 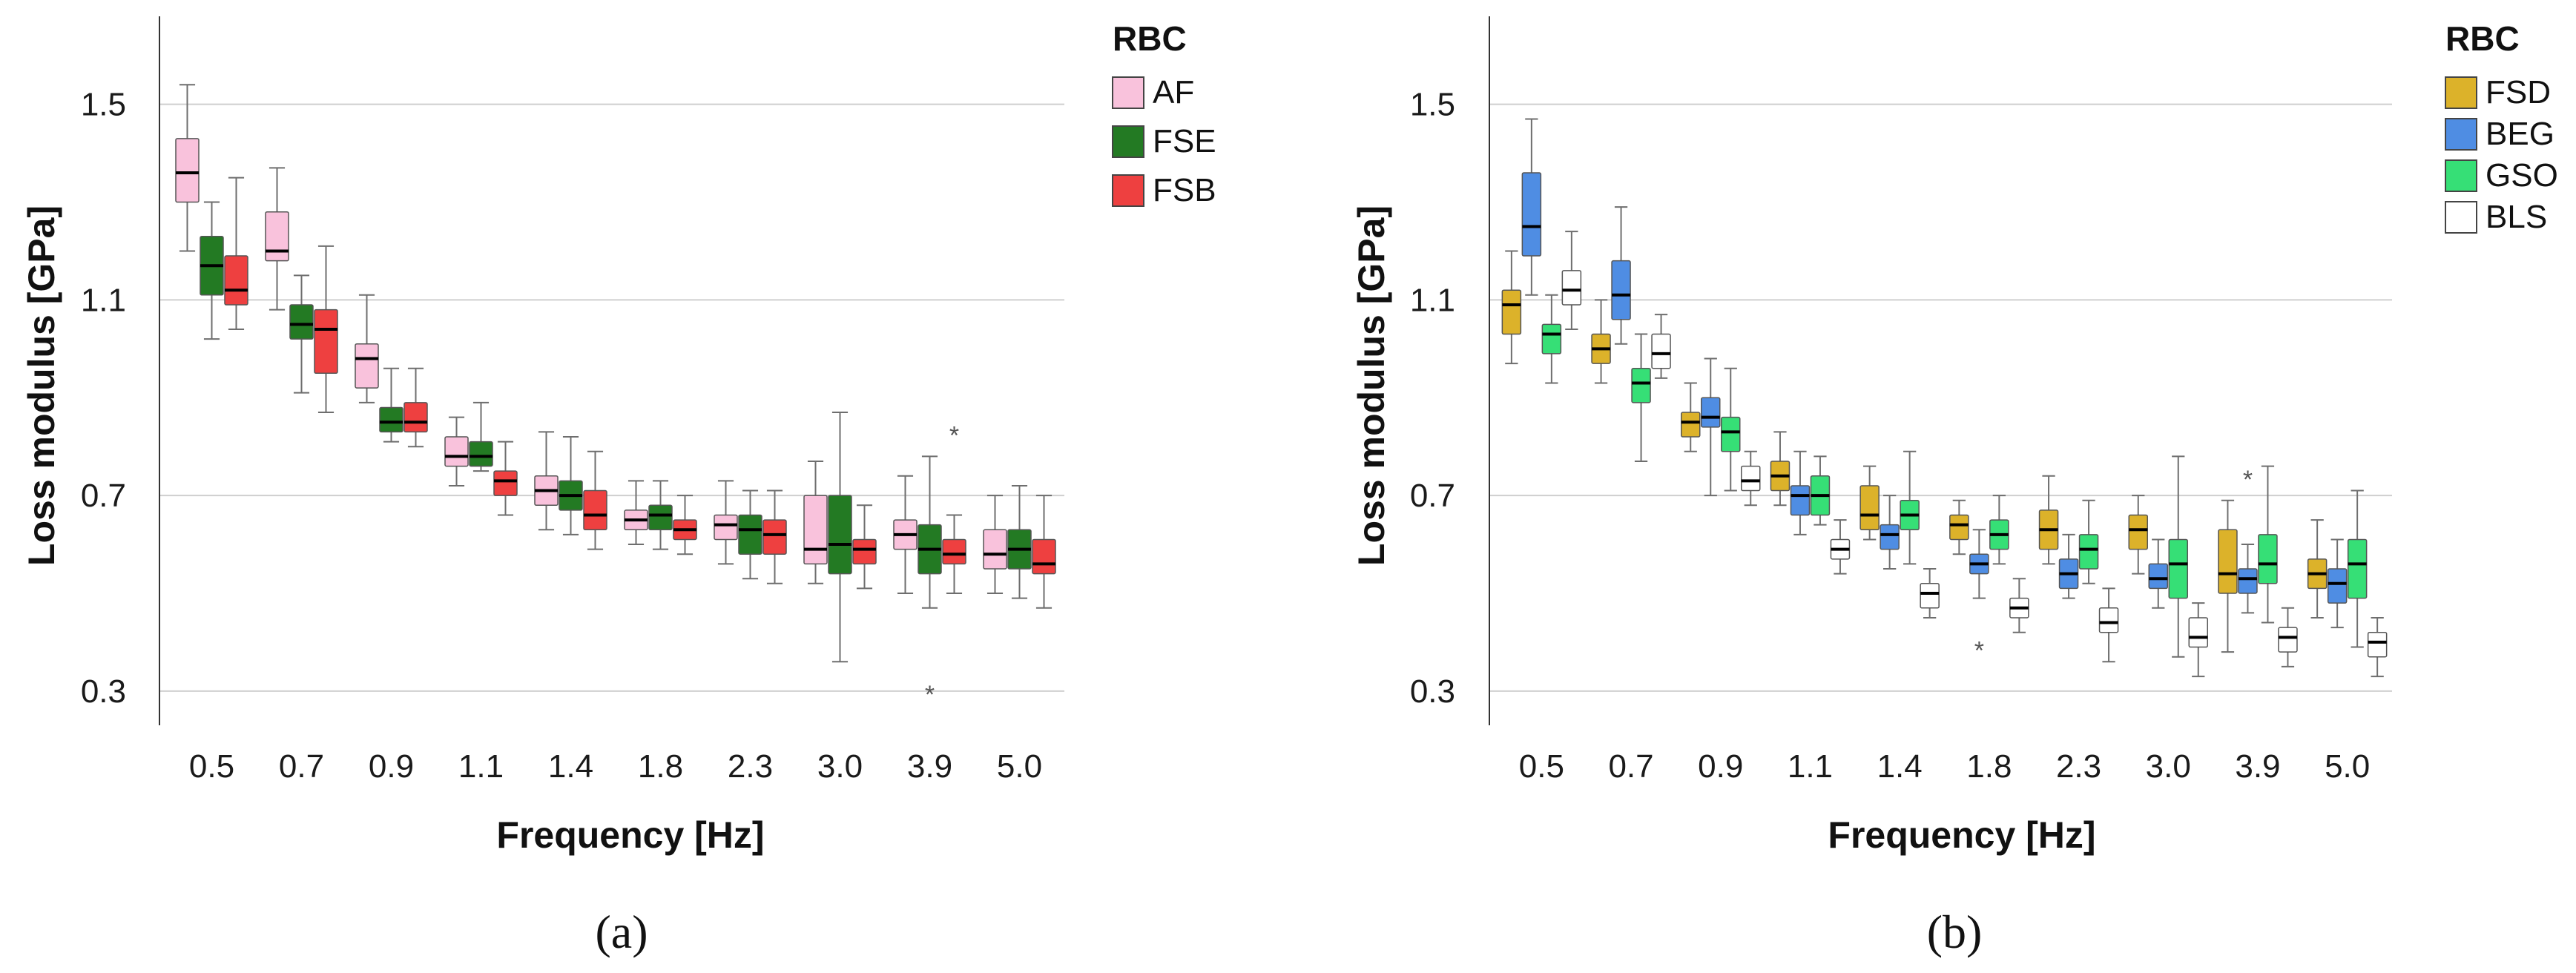 What do you see at coordinates (2461, 92) in the screenshot?
I see `legend-swatch-fsd` at bounding box center [2461, 92].